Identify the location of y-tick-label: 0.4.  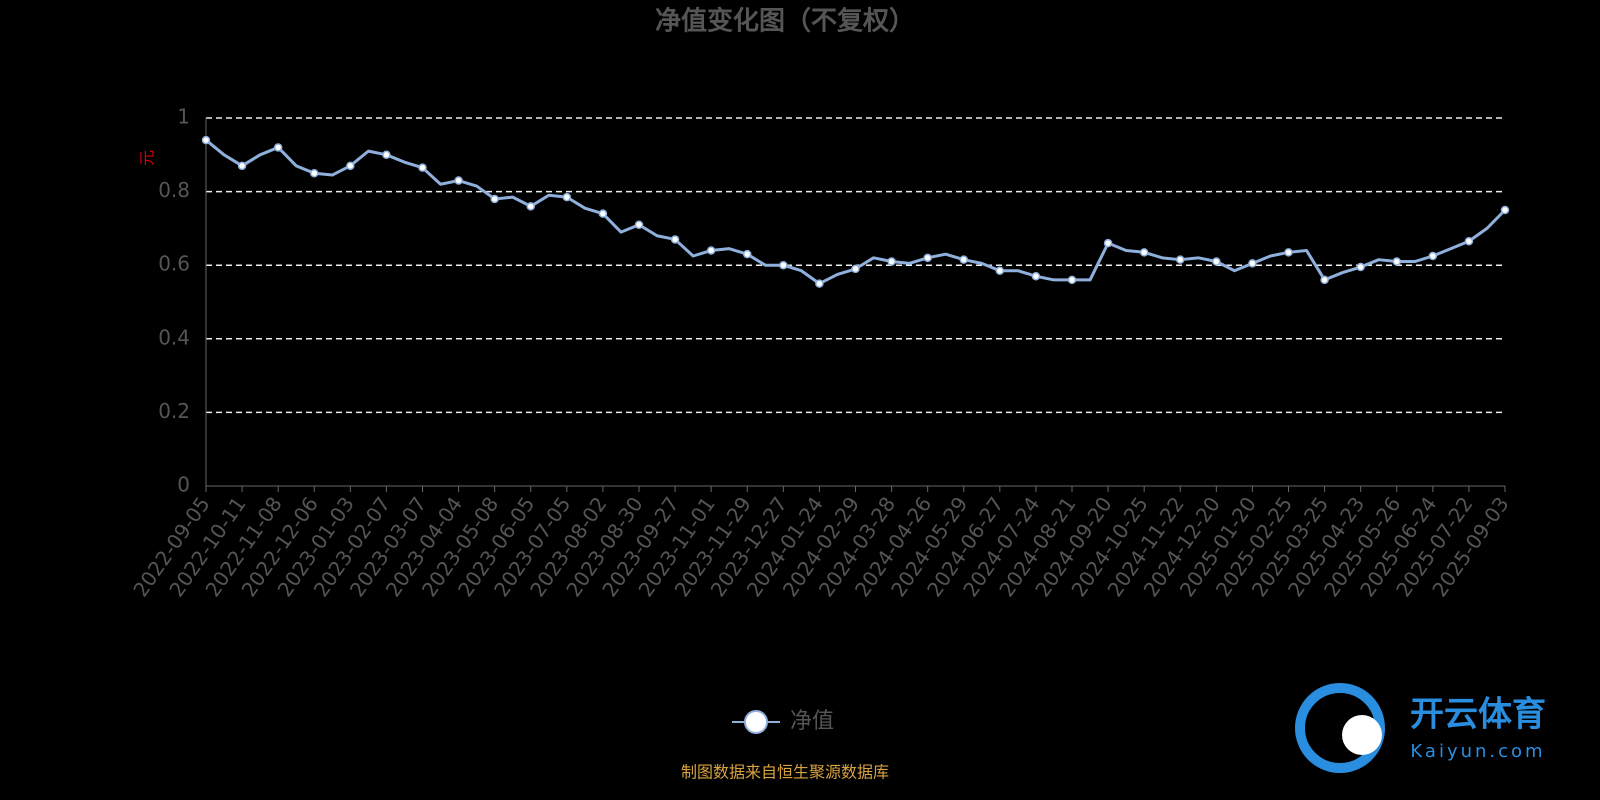
(174, 337).